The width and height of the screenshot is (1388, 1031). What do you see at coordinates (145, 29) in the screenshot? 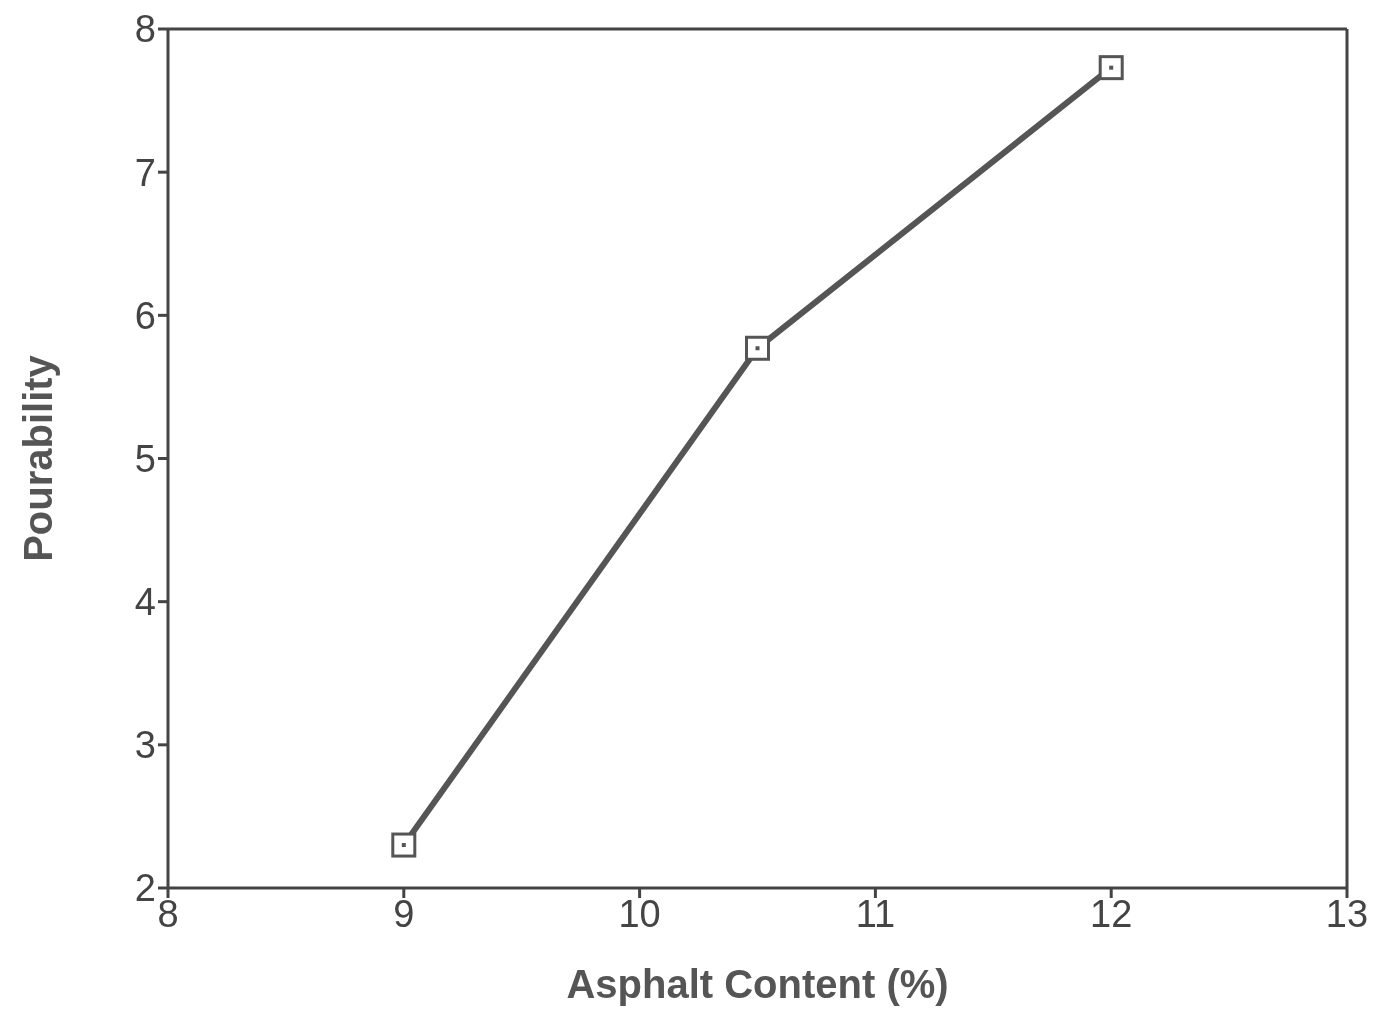
I see `y-tick-label: 8` at bounding box center [145, 29].